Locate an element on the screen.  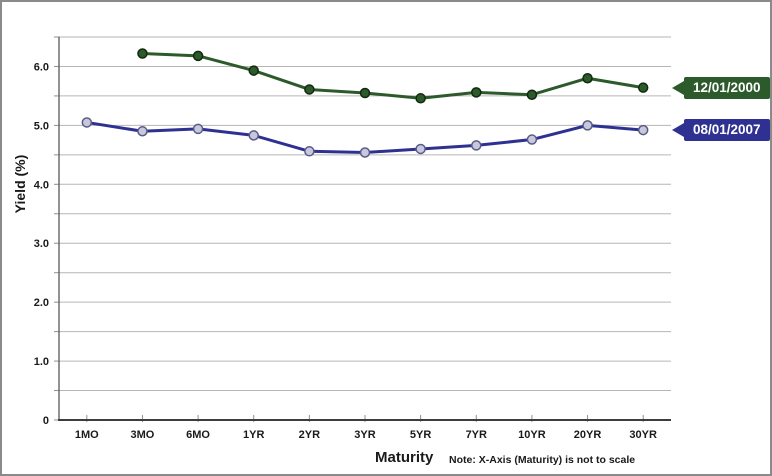
y-tick-label: 2.0 is located at coordinates (41, 303).